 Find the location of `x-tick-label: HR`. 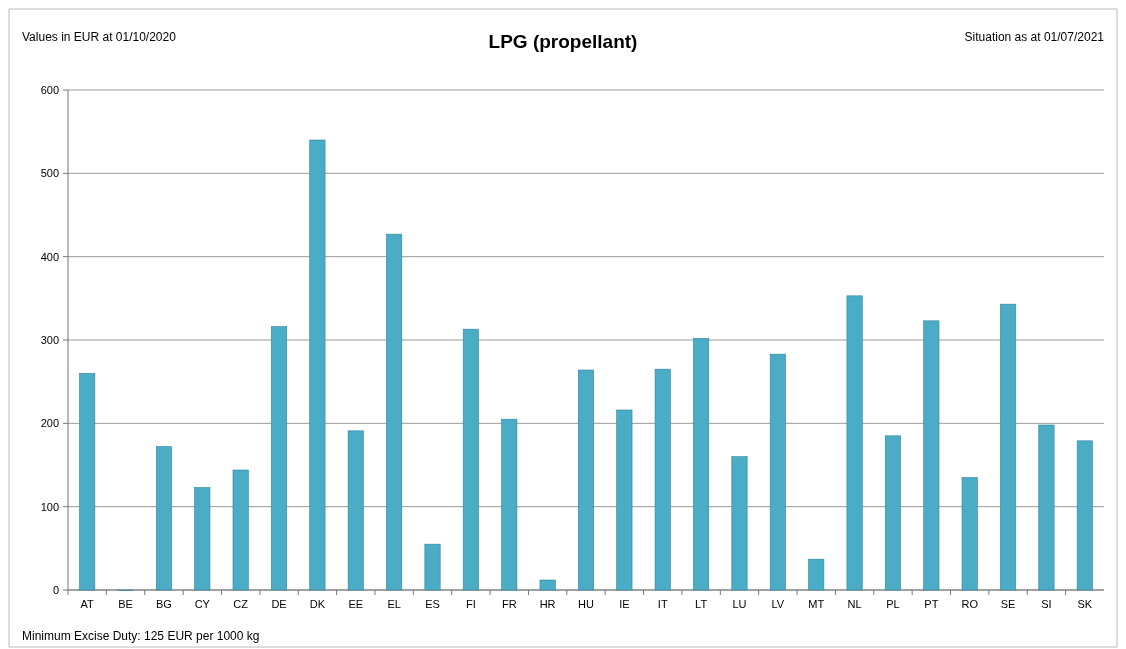

x-tick-label: HR is located at coordinates (547, 604).